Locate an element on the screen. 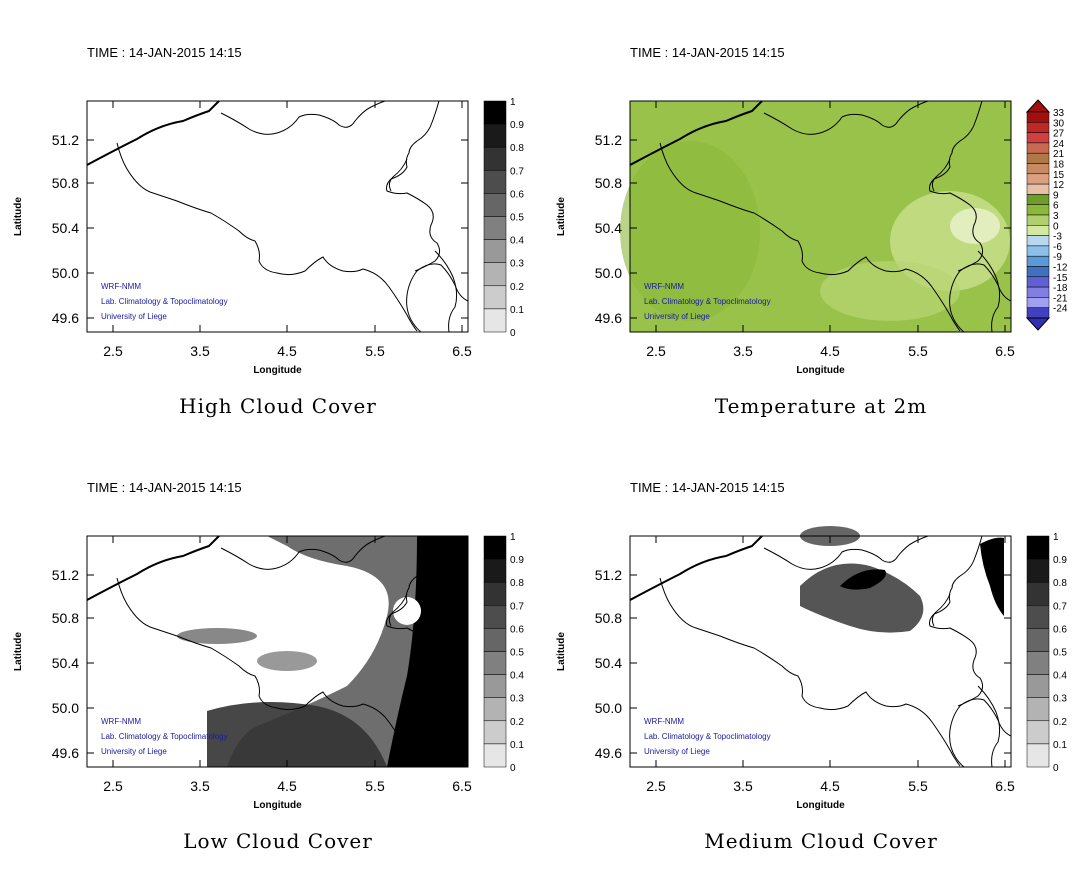  colorbar-label: 30 is located at coordinates (1059, 123).